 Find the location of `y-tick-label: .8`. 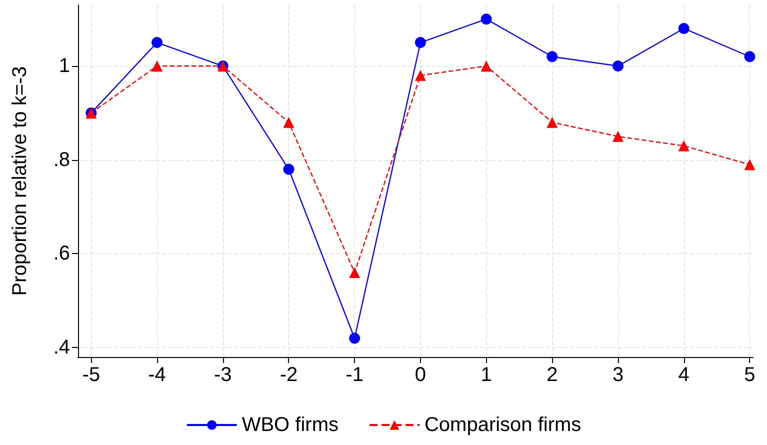

y-tick-label: .8 is located at coordinates (61, 159).